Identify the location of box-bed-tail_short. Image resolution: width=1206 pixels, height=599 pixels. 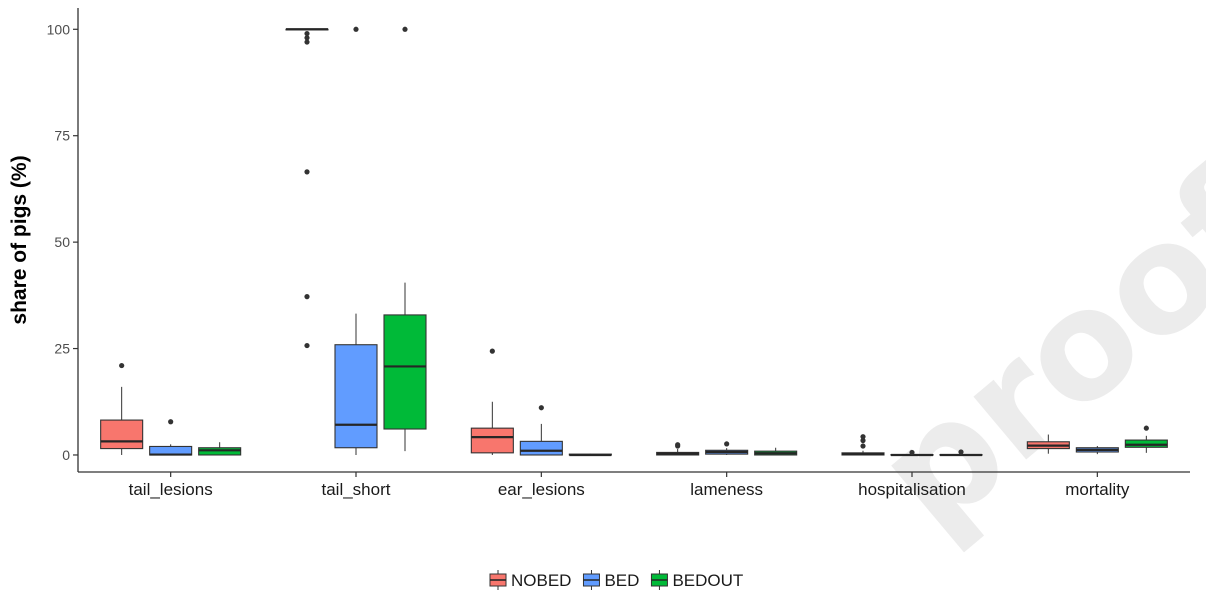
(356, 240).